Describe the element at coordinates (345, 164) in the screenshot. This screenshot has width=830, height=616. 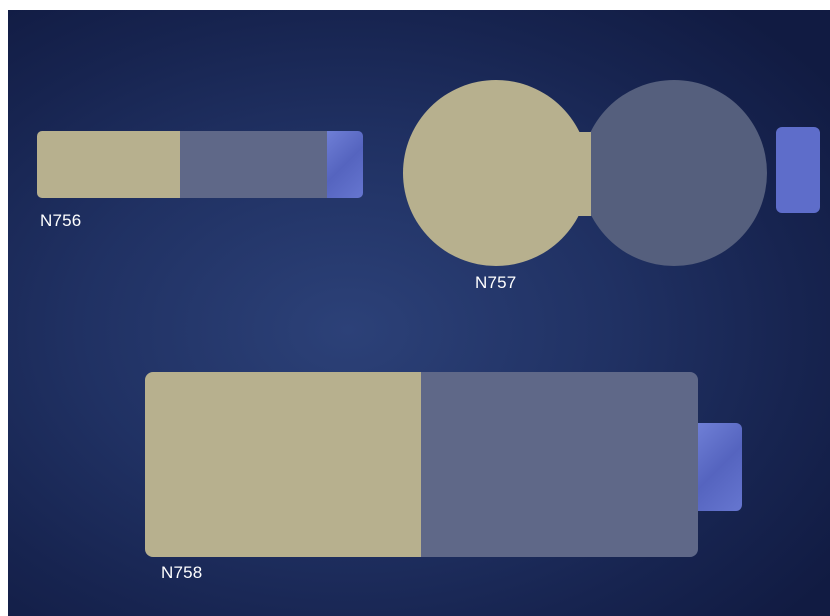
I see `n756-tab` at that location.